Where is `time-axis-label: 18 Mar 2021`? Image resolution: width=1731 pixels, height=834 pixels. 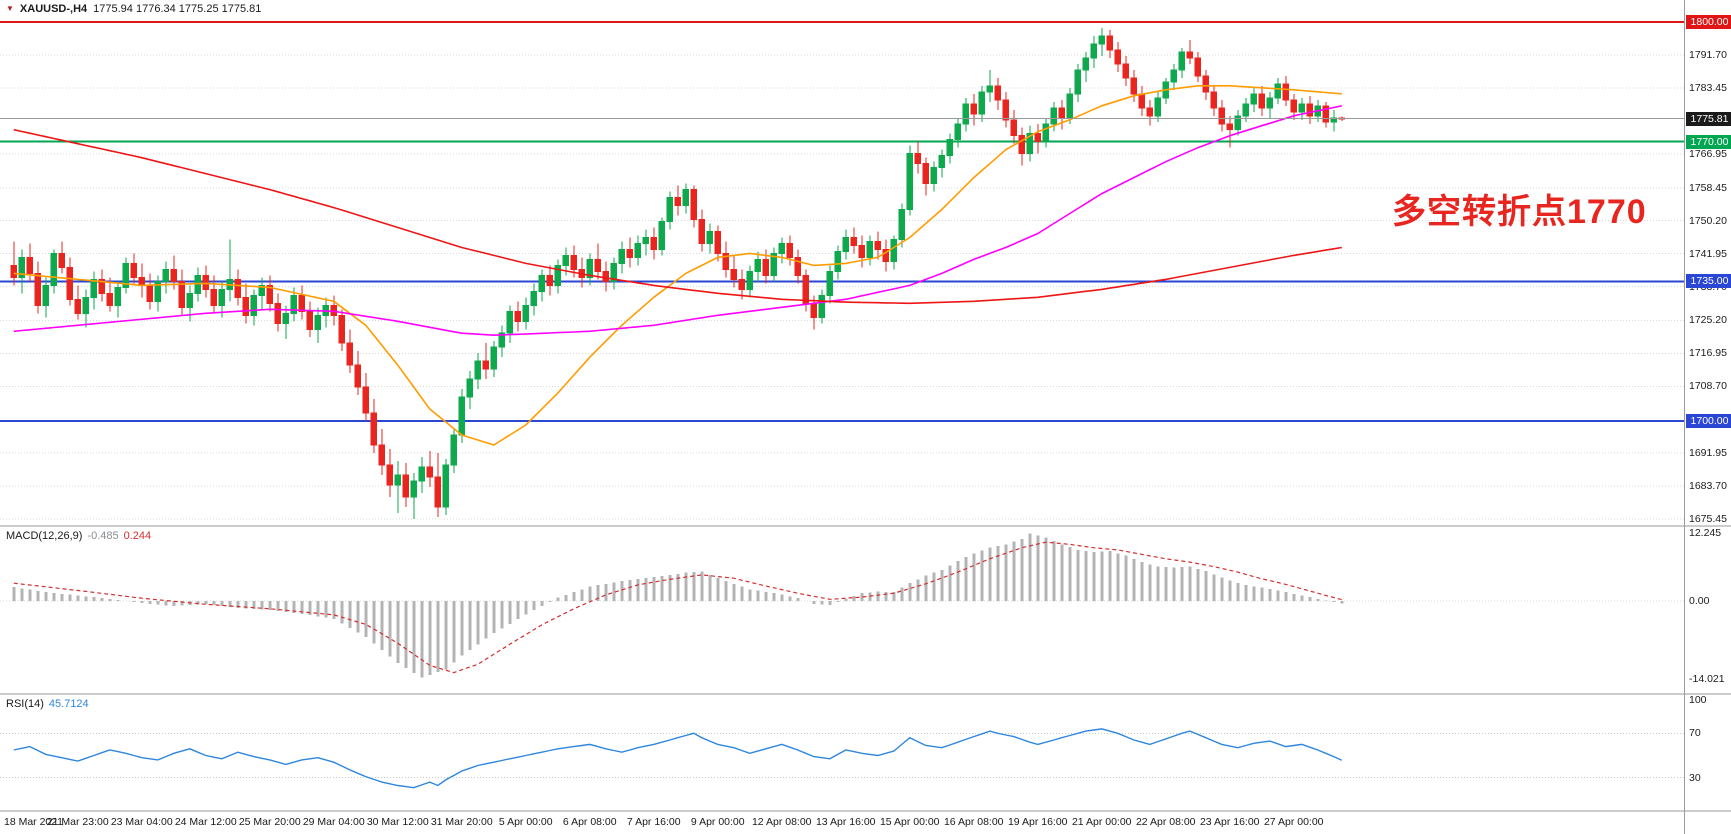
time-axis-label: 18 Mar 2021 is located at coordinates (33, 822).